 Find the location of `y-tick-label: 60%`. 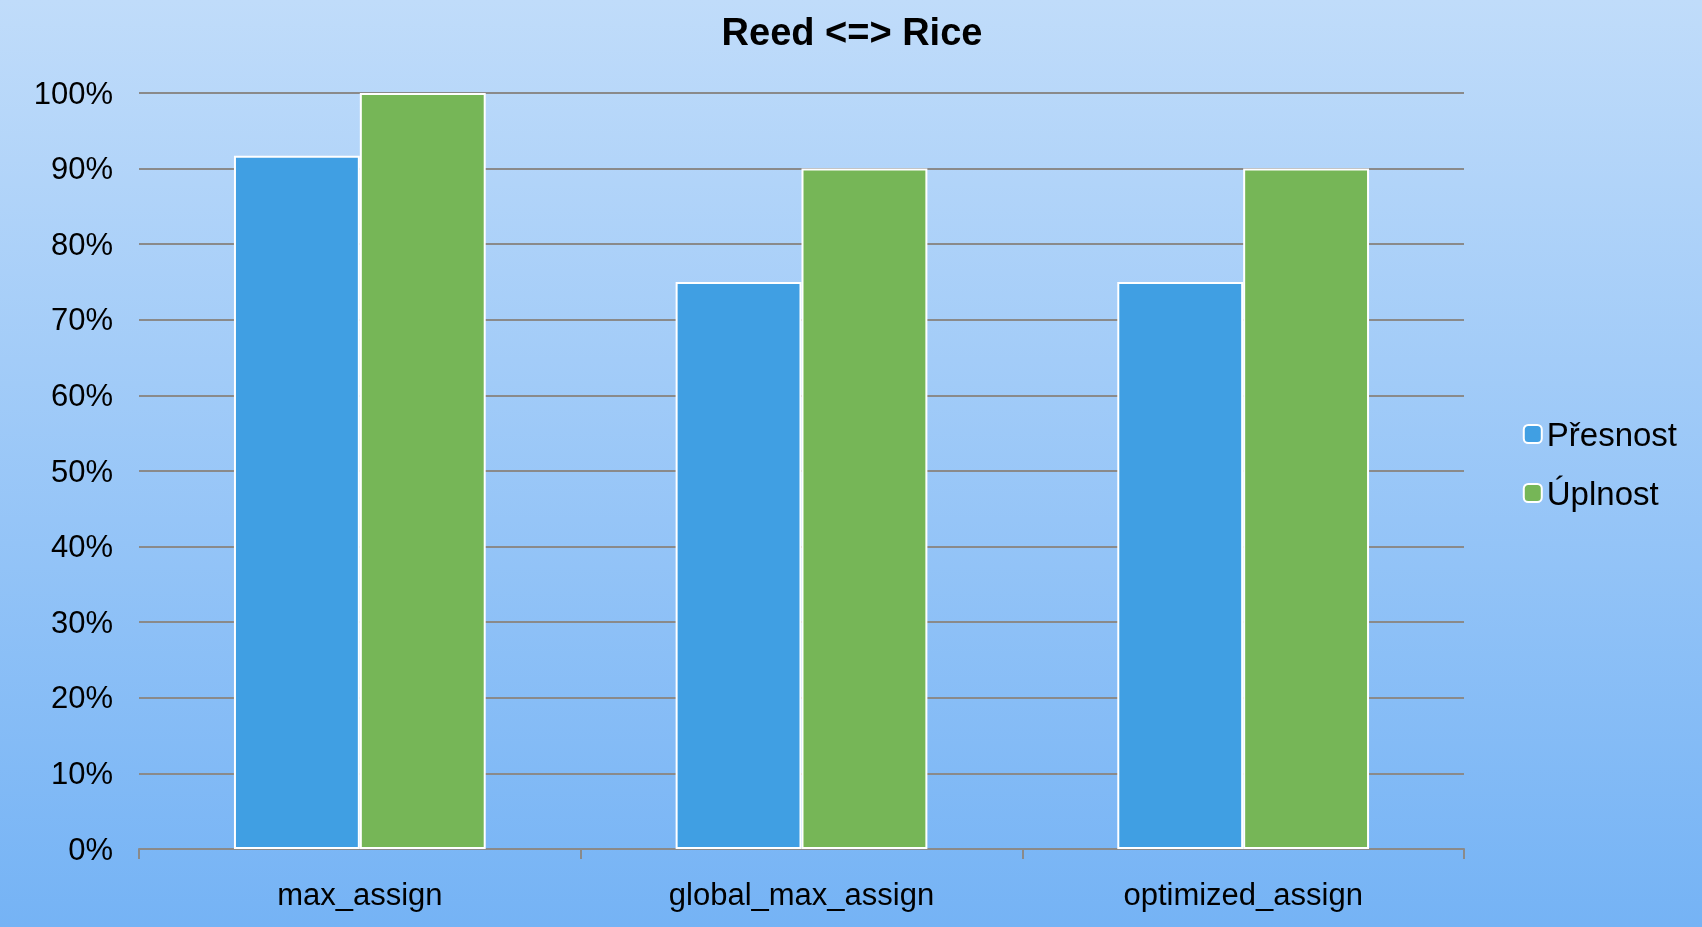

y-tick-label: 60% is located at coordinates (81, 395).